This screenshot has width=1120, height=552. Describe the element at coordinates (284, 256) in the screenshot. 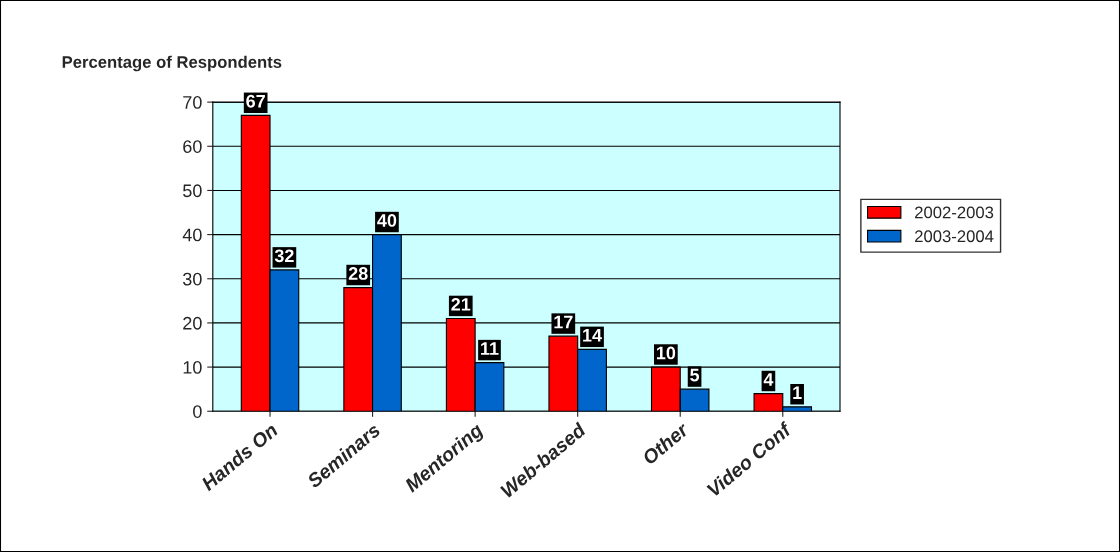

I see `data-label: 32` at that location.